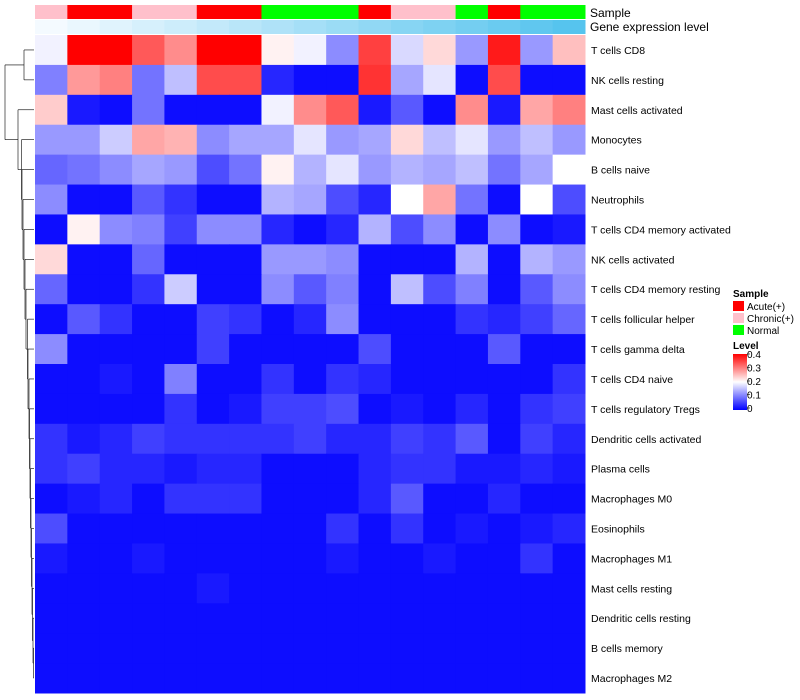  What do you see at coordinates (631, 679) in the screenshot?
I see `row-label: Macrophages M2` at bounding box center [631, 679].